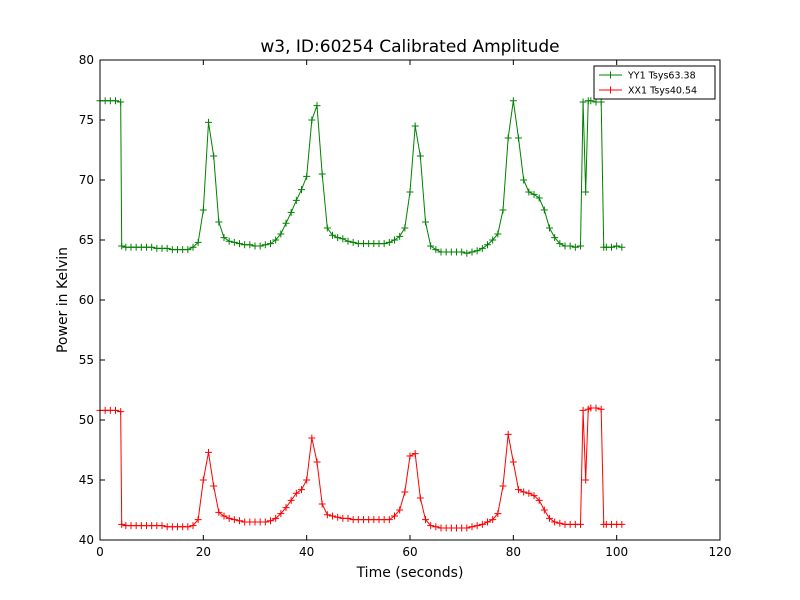 The height and width of the screenshot is (600, 800). I want to click on y-tick-label: 80, so click(86, 60).